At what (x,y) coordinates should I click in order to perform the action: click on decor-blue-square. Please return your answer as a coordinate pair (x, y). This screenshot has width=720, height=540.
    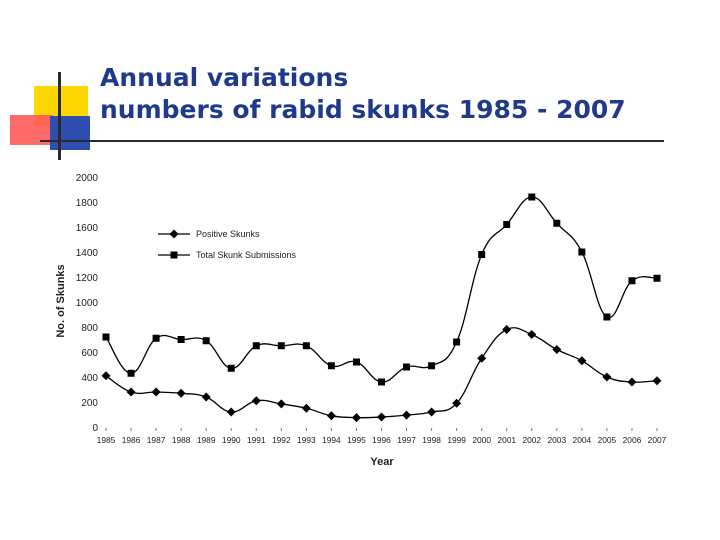
    Looking at the image, I should click on (70, 133).